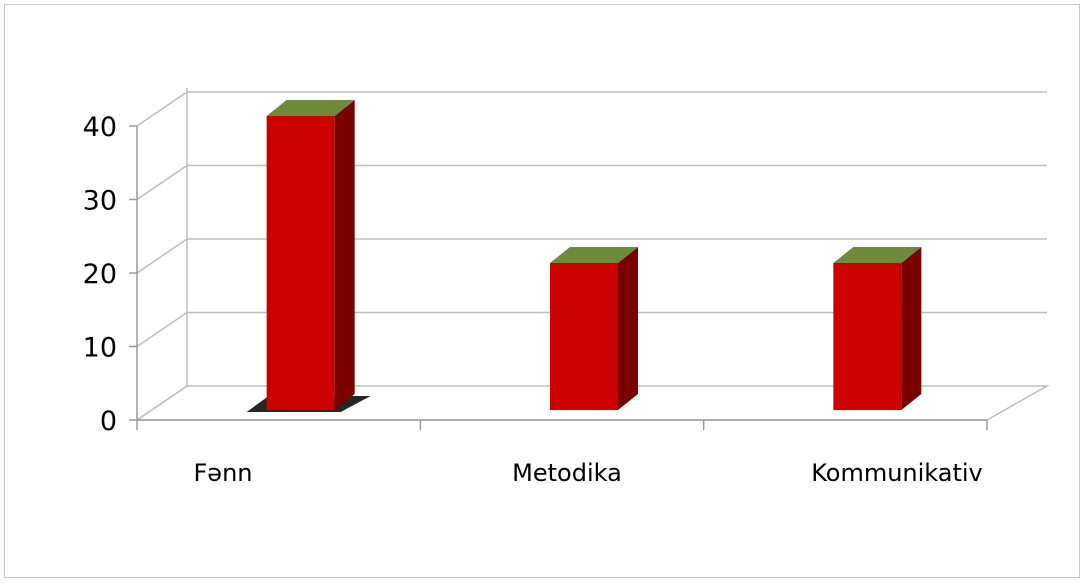  What do you see at coordinates (897, 473) in the screenshot?
I see `x-category-label: Kommunikativ` at bounding box center [897, 473].